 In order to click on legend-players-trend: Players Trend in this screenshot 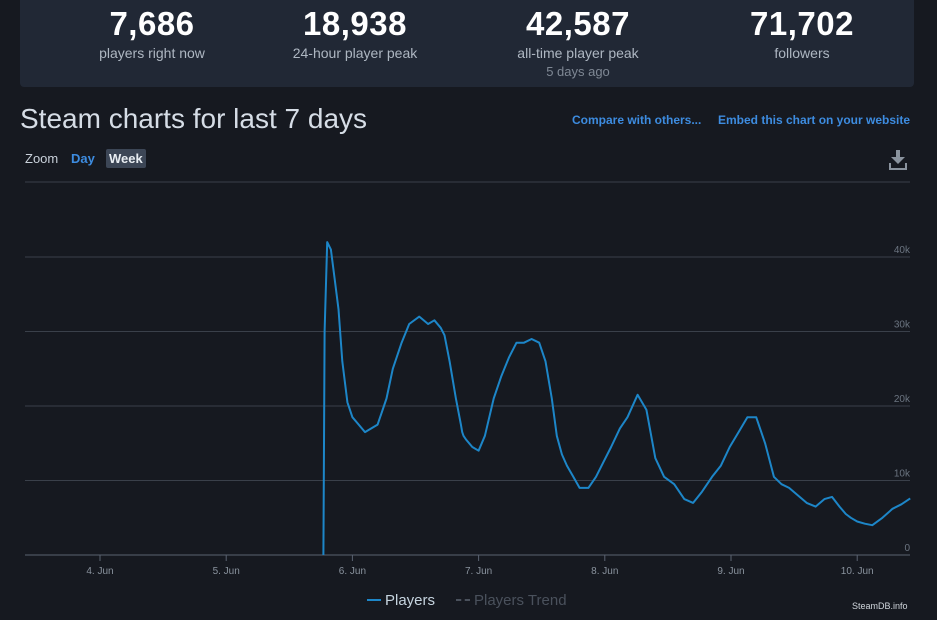, I will do `click(511, 600)`.